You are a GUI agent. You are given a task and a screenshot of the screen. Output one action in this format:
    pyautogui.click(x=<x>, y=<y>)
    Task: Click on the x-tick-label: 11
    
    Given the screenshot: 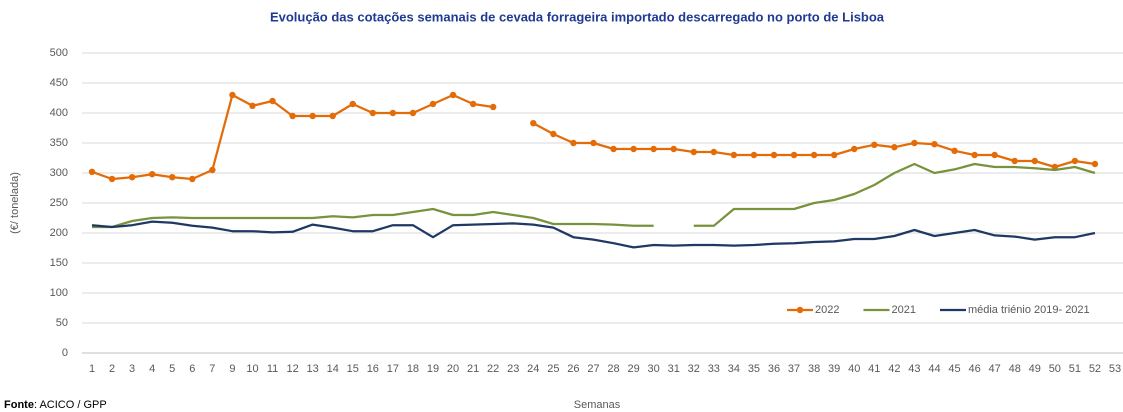 What is the action you would take?
    pyautogui.click(x=272, y=369)
    